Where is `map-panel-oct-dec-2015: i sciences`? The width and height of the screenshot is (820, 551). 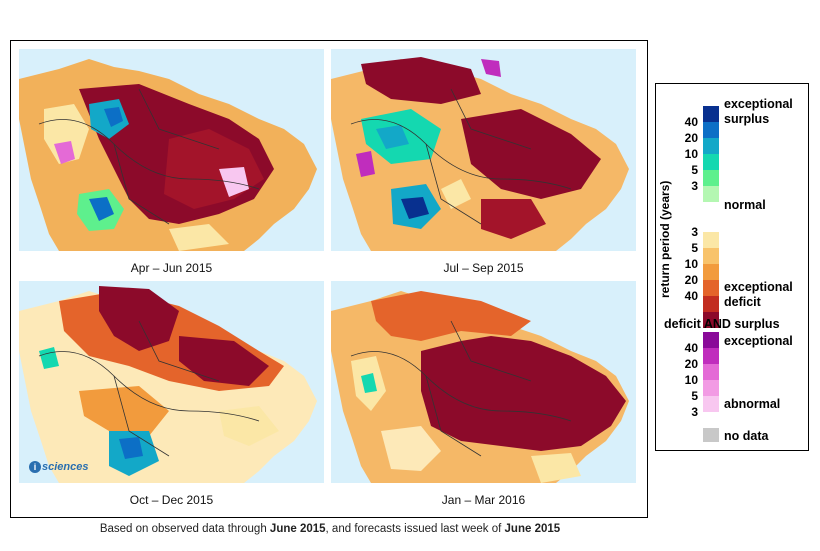 map-panel-oct-dec-2015: i sciences is located at coordinates (171, 382).